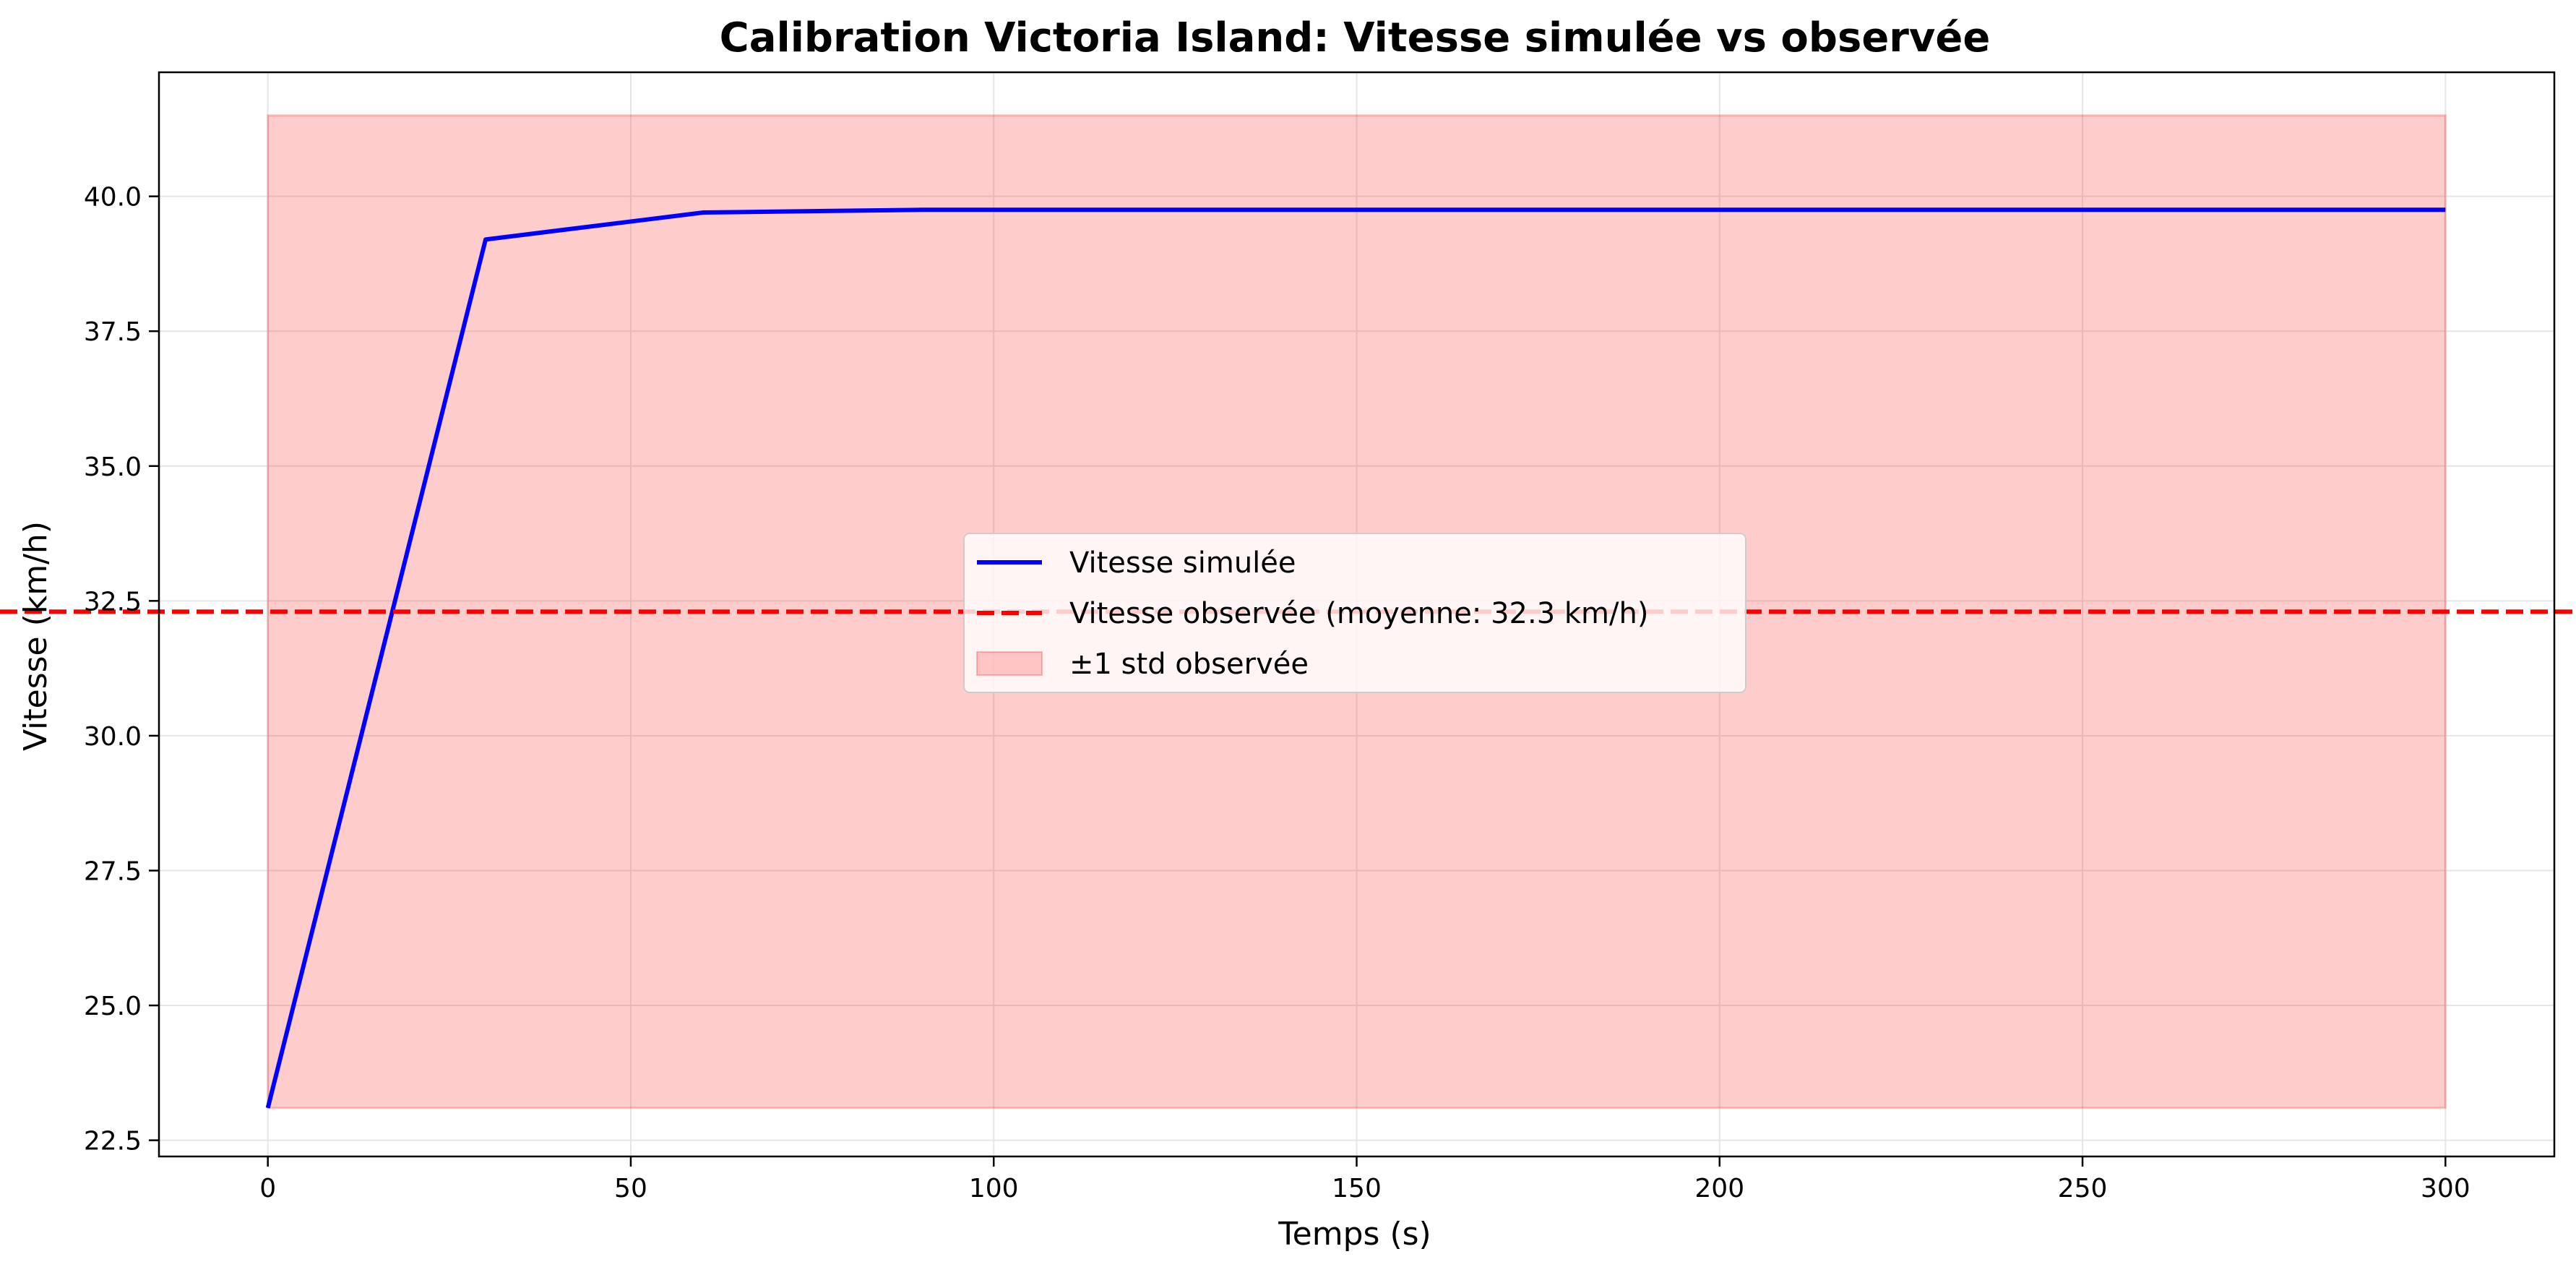  What do you see at coordinates (2446, 1188) in the screenshot?
I see `x-tick-label: 300` at bounding box center [2446, 1188].